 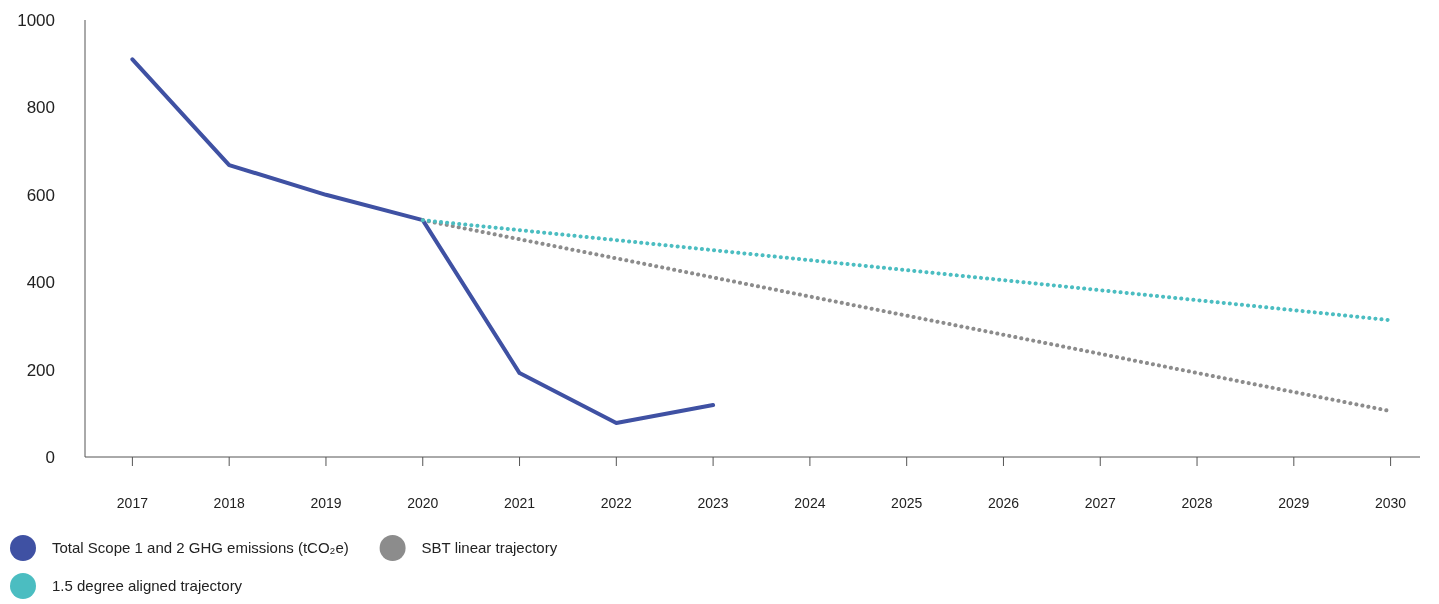 I want to click on x-tick-label: 2022, so click(x=616, y=503).